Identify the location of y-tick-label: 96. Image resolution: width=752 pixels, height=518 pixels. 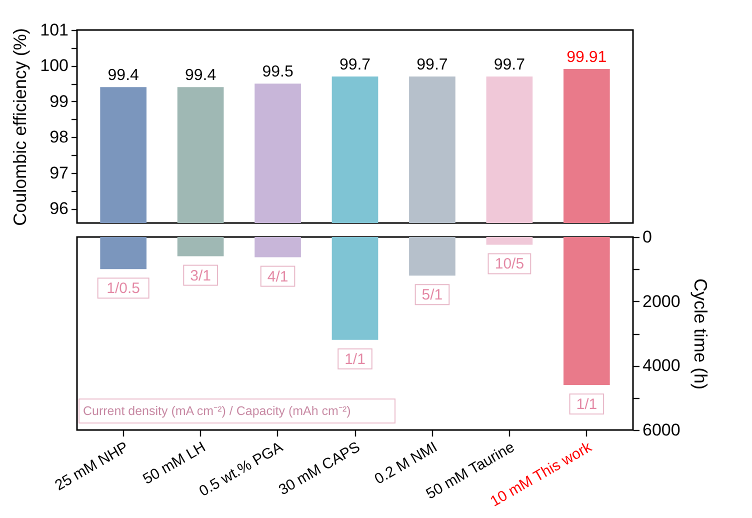
(59, 208).